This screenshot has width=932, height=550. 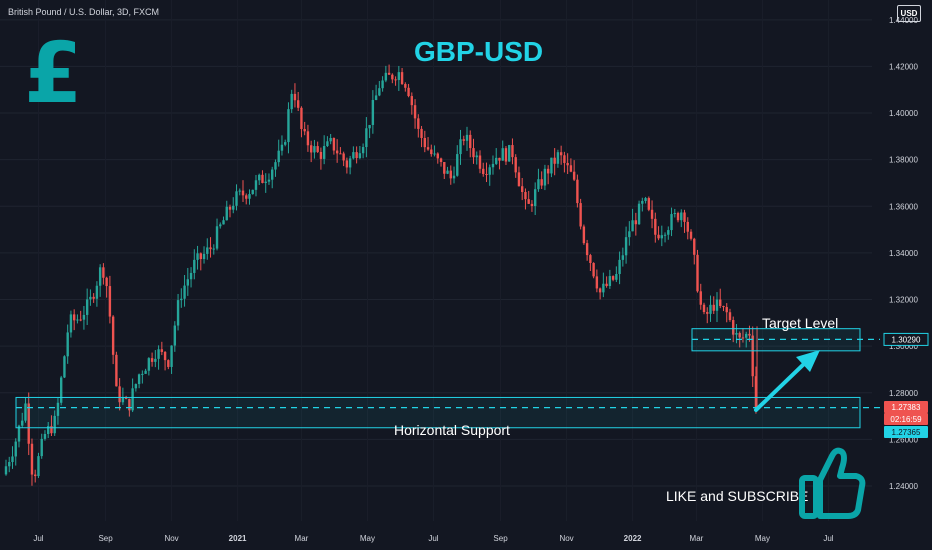 What do you see at coordinates (906, 432) in the screenshot?
I see `support-price-label-bg` at bounding box center [906, 432].